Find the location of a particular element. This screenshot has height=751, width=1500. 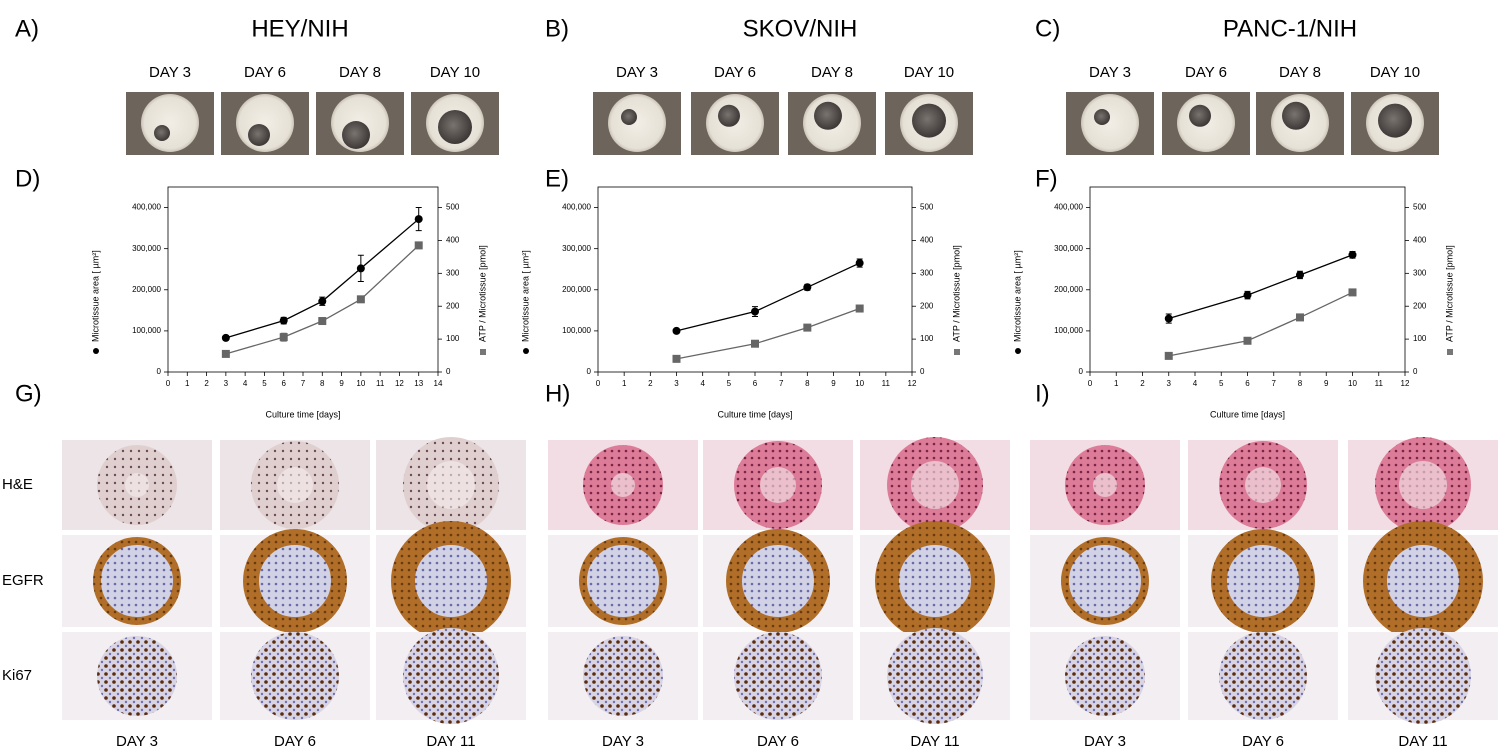

x-tick-label: 14 is located at coordinates (438, 383).